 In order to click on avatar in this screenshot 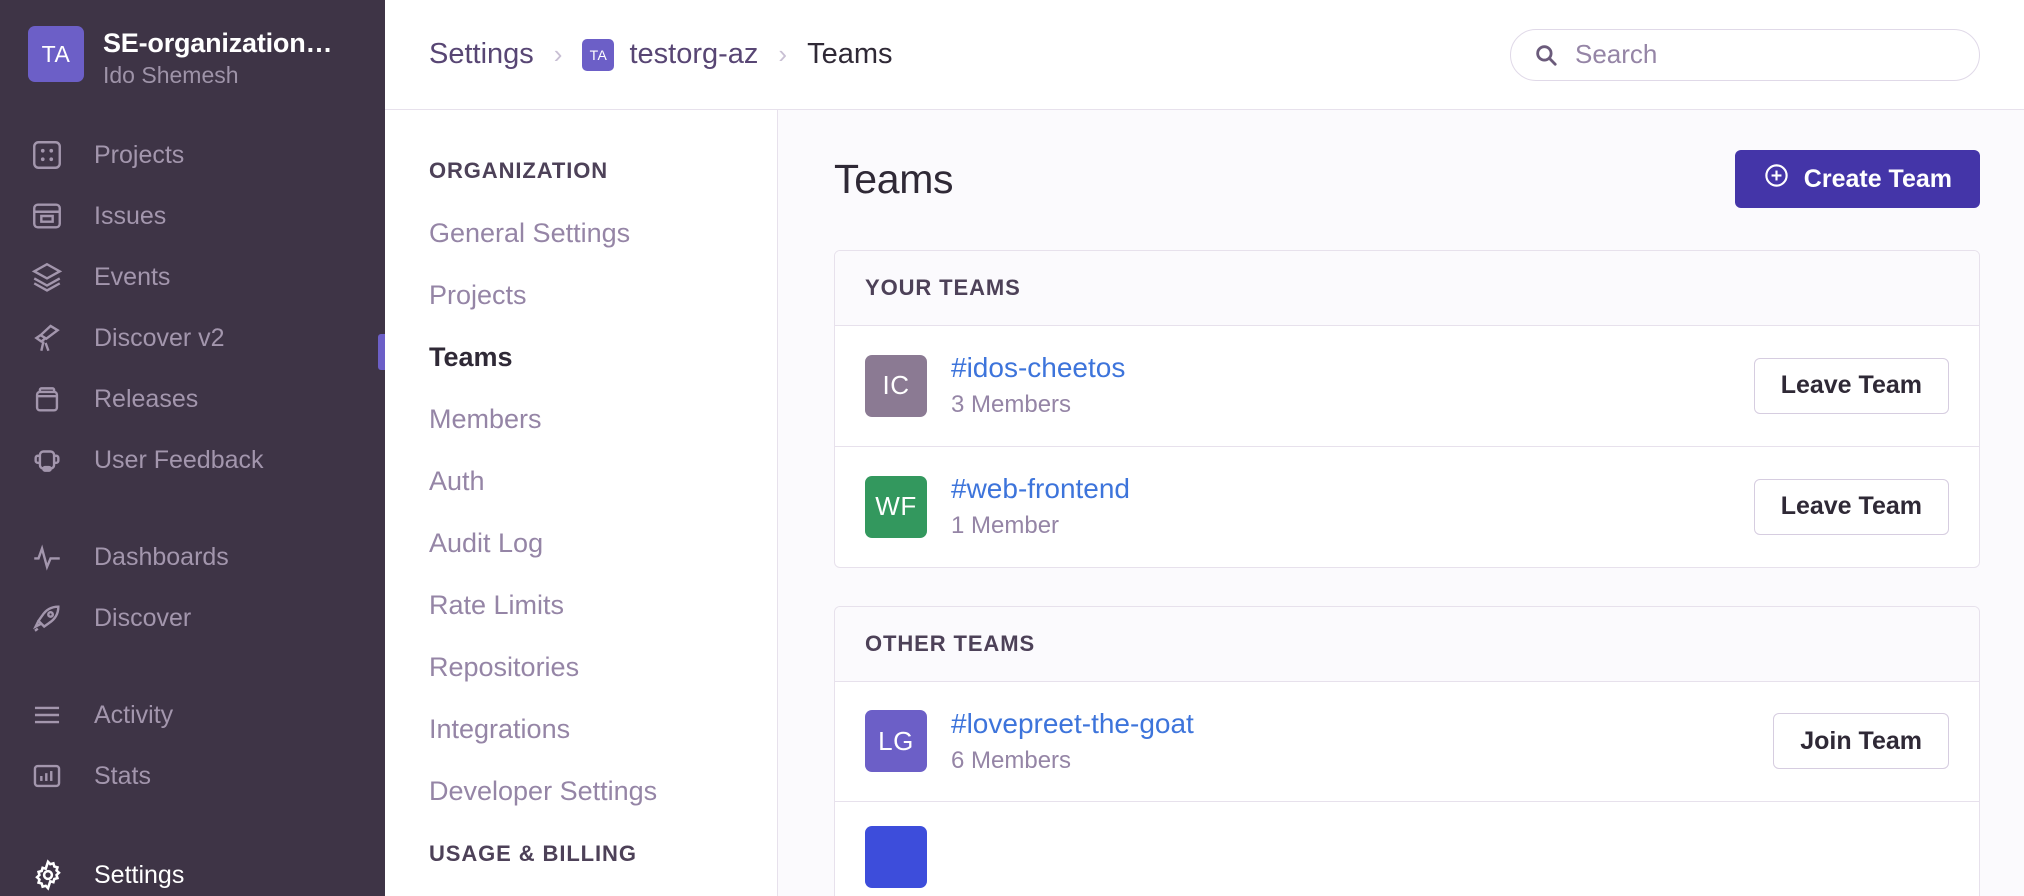, I will do `click(896, 857)`.